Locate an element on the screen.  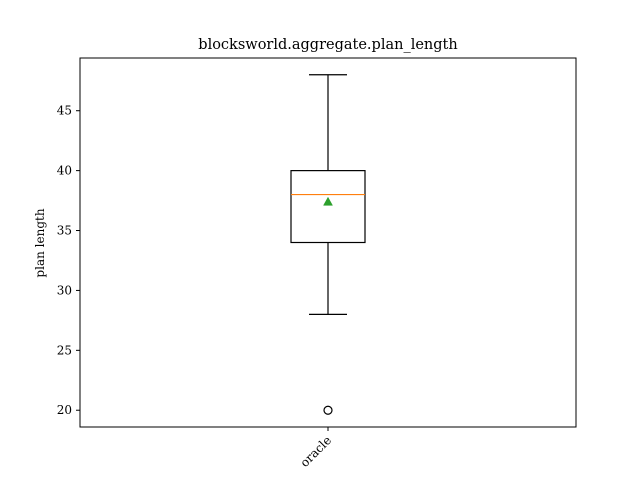
y-axis-label: plan length is located at coordinates (40, 242).